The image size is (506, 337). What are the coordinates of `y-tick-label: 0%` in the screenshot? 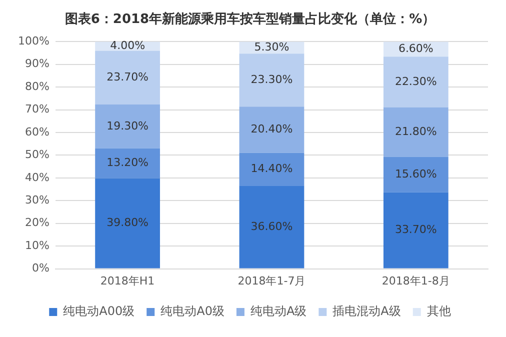 It's located at (41, 268).